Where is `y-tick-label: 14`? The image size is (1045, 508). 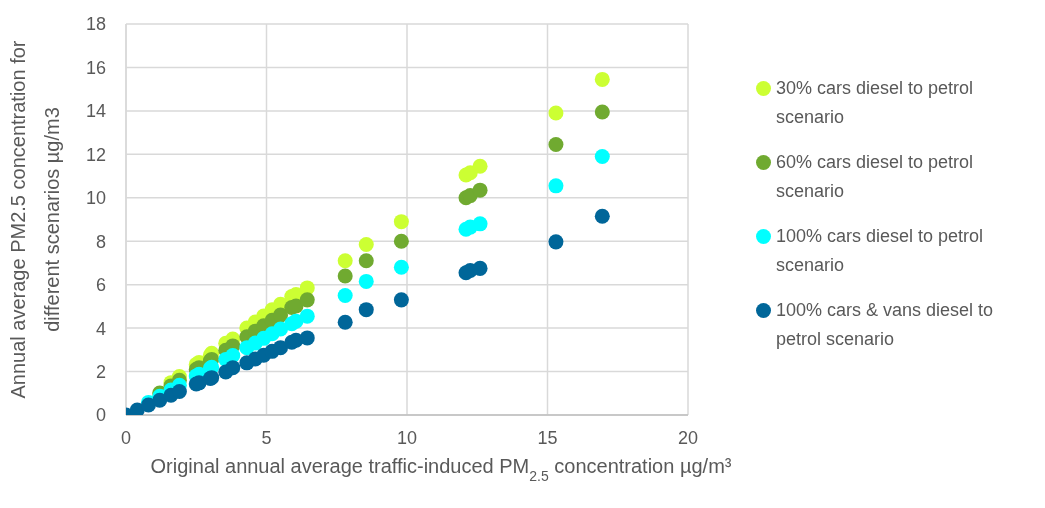 y-tick-label: 14 is located at coordinates (95, 111).